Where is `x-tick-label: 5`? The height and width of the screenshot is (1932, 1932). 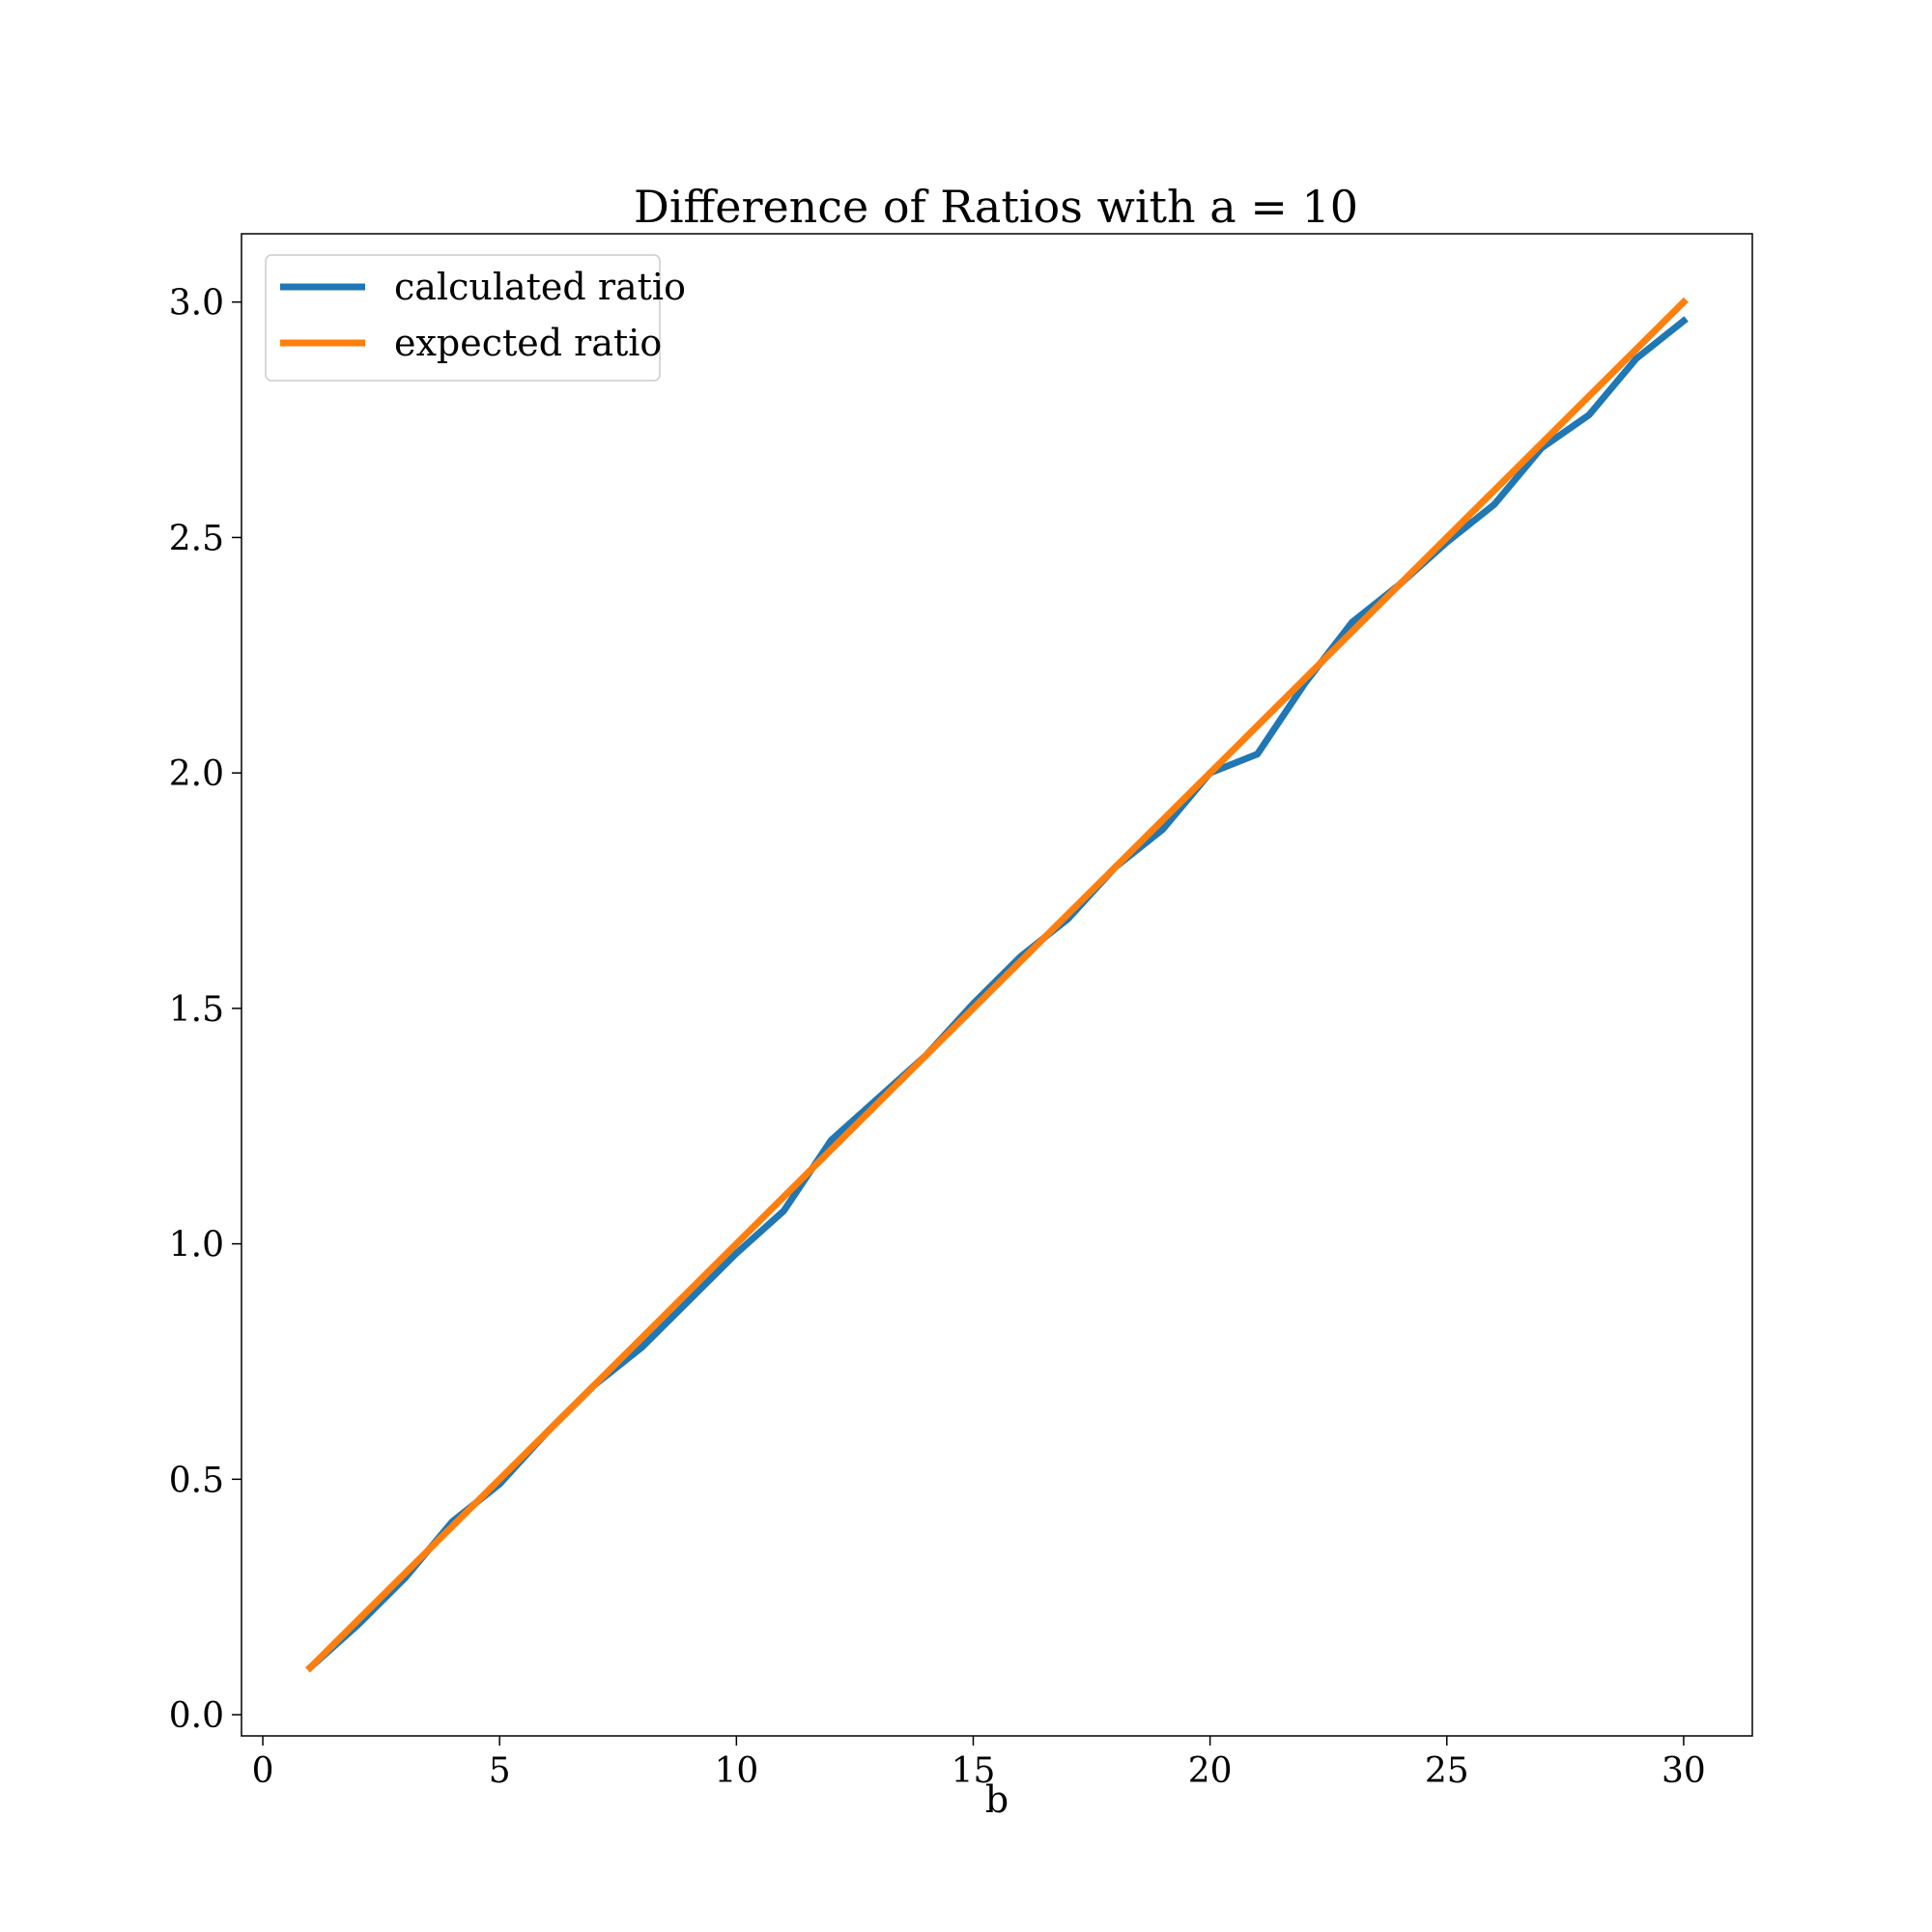 x-tick-label: 5 is located at coordinates (500, 1771).